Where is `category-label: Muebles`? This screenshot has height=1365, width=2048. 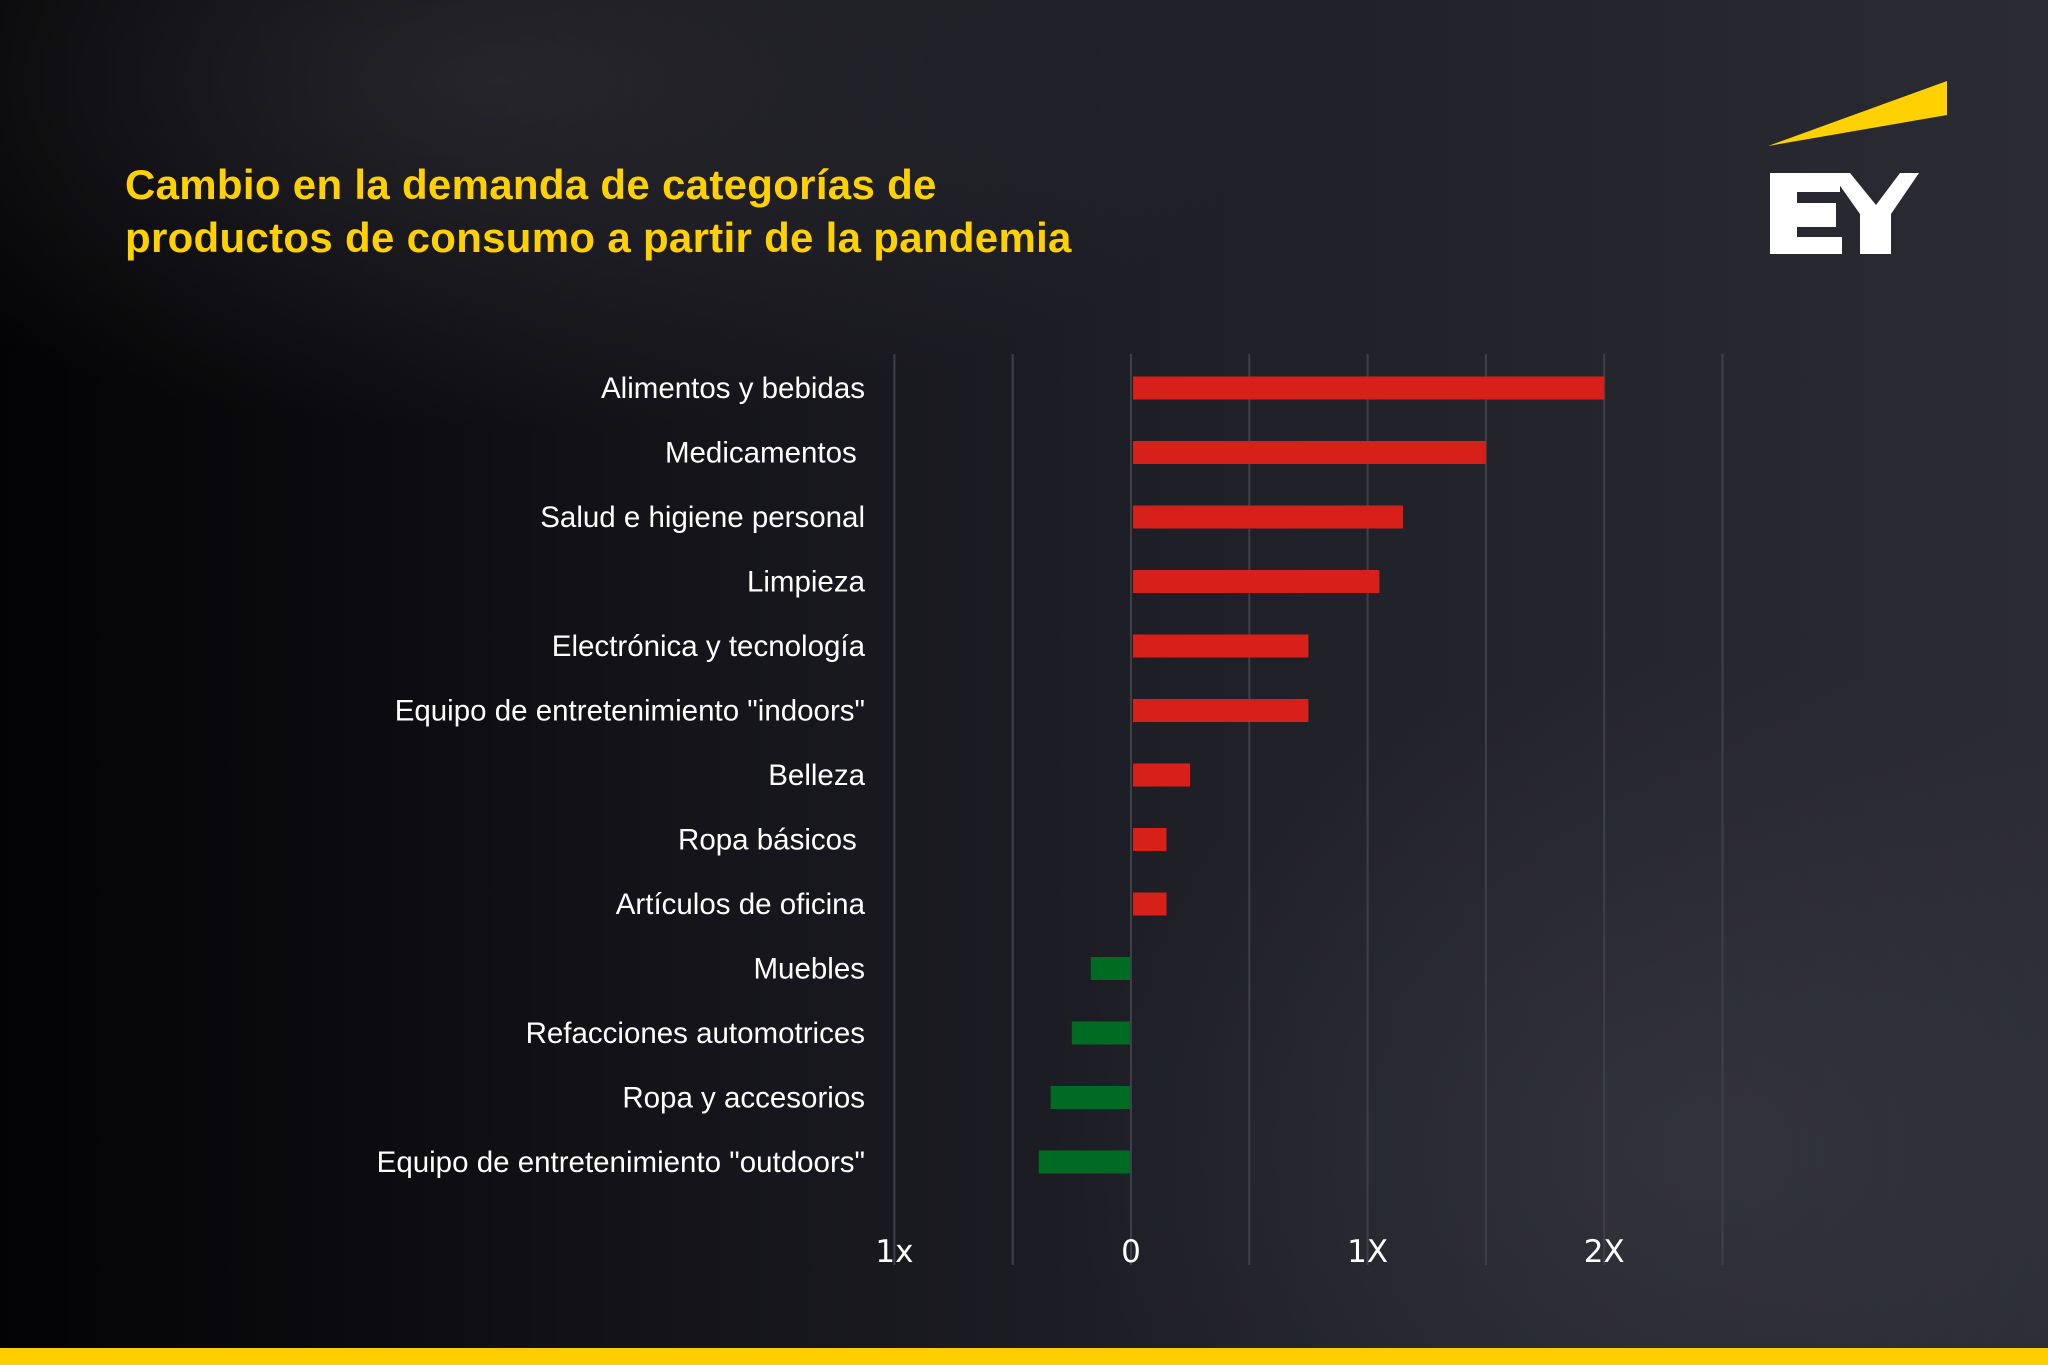
category-label: Muebles is located at coordinates (809, 969).